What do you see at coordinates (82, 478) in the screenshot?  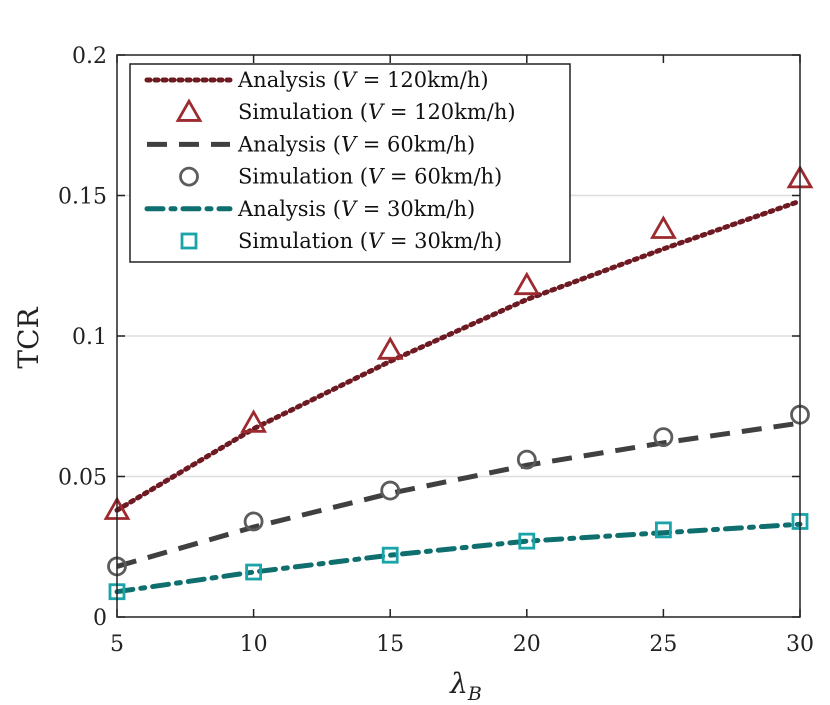 I see `y-tick-label: 0.05` at bounding box center [82, 478].